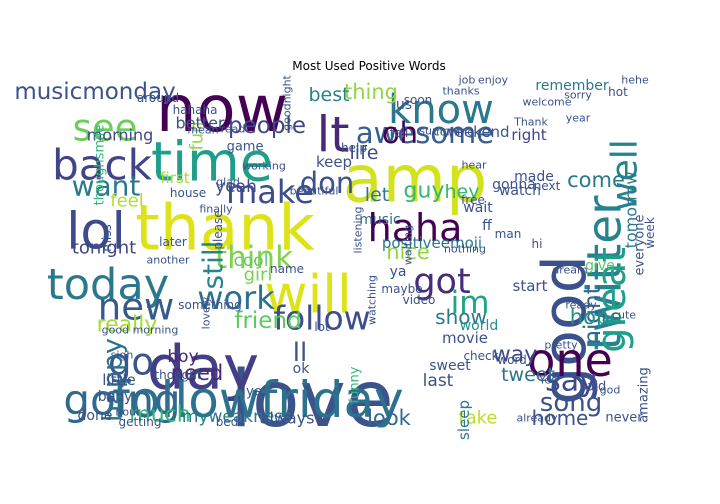 This screenshot has height=504, width=720. Describe the element at coordinates (454, 132) in the screenshot. I see `word-coming: coming` at that location.